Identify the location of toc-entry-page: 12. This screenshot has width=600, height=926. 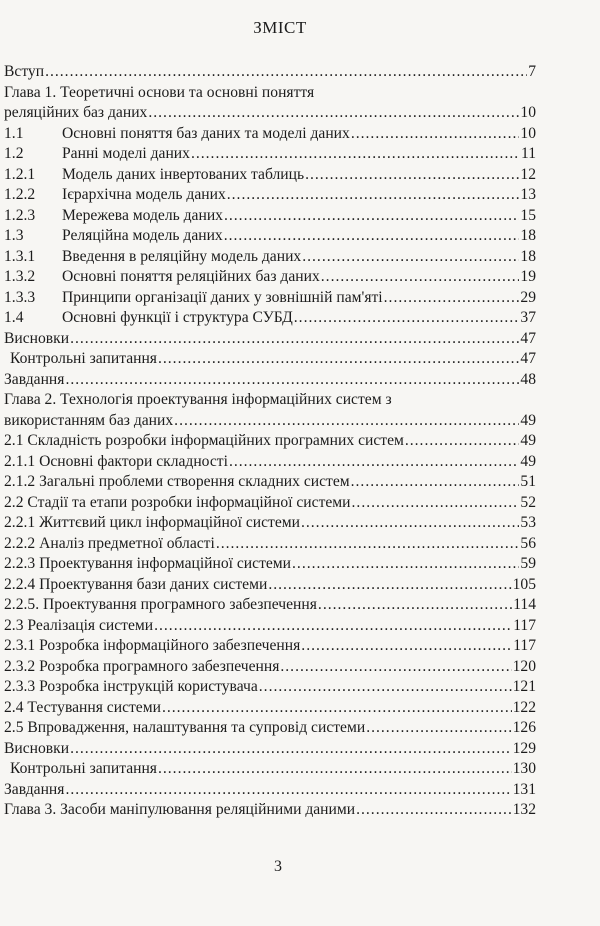
(528, 174).